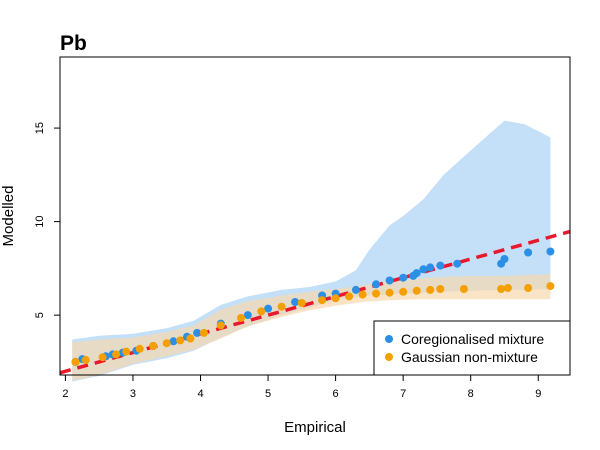 The image size is (600, 450). Describe the element at coordinates (301, 387) in the screenshot. I see `x-axis: 2 3 4 5 6 7 8 9` at that location.